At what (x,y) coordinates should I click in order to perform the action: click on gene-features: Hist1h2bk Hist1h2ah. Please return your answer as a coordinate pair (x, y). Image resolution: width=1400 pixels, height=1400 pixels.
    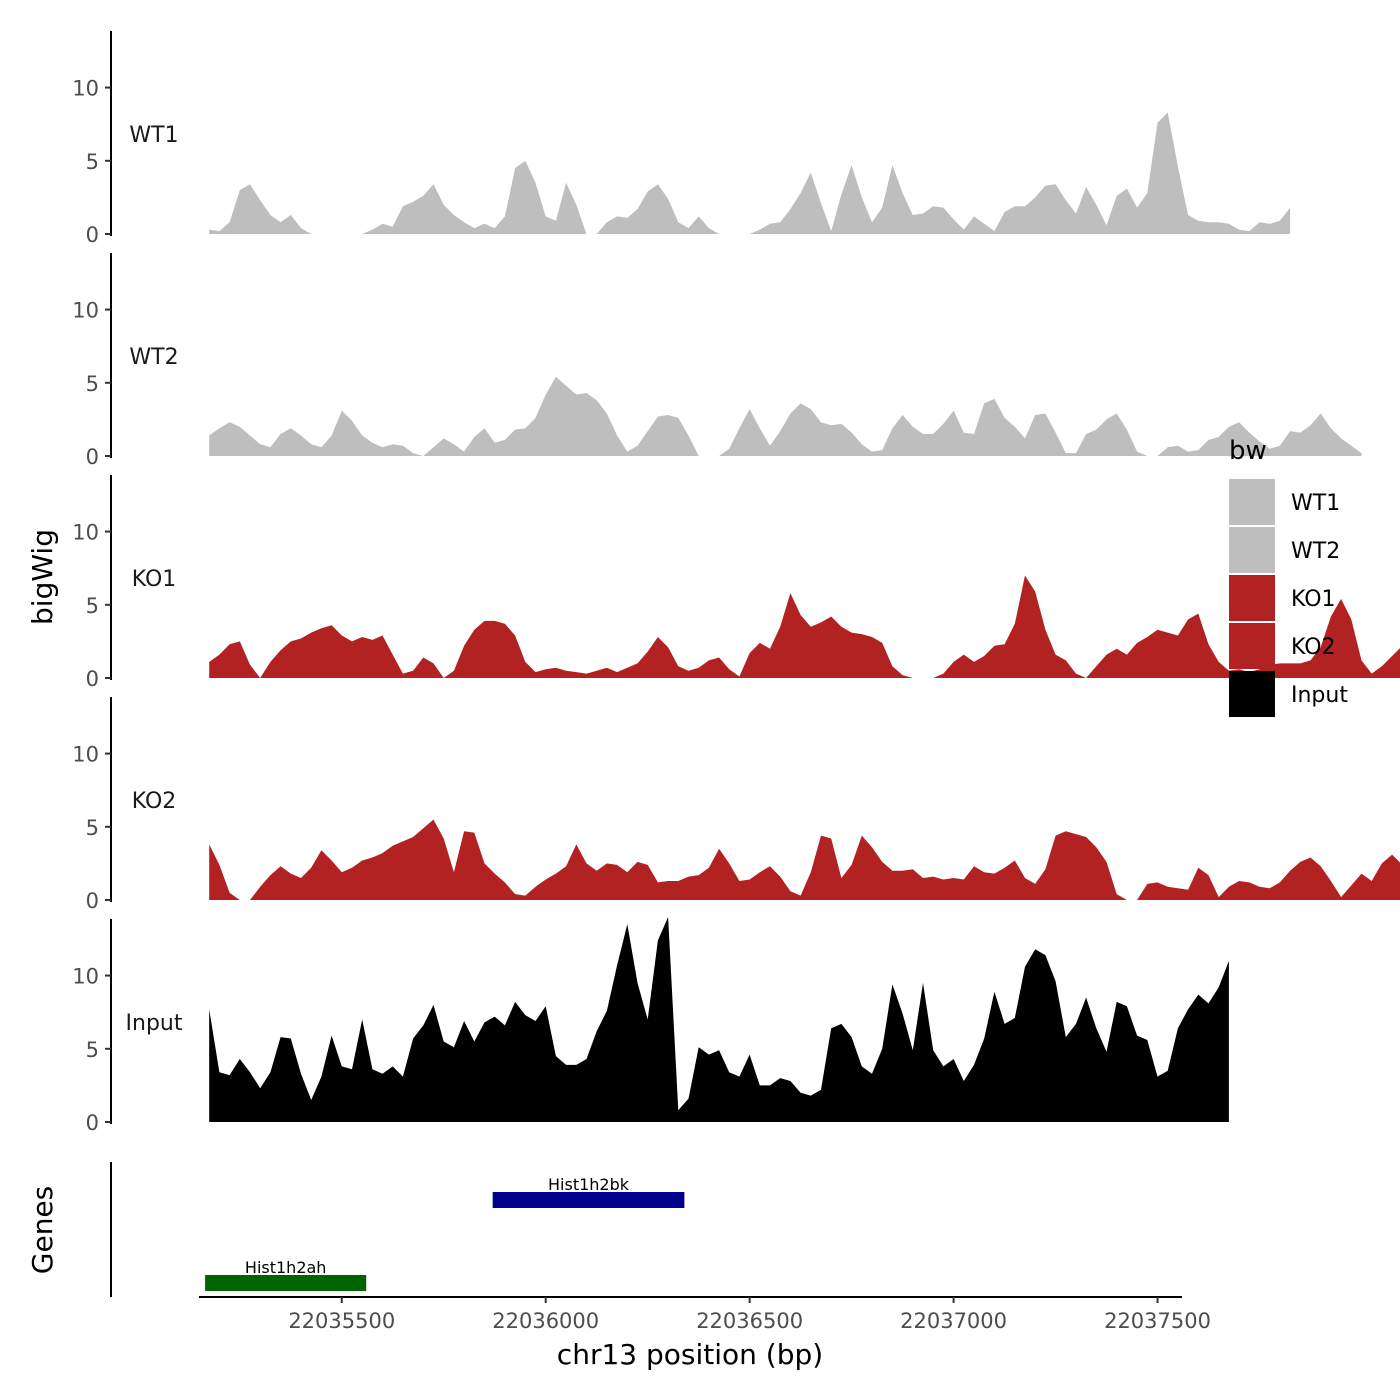
    Looking at the image, I should click on (445, 1233).